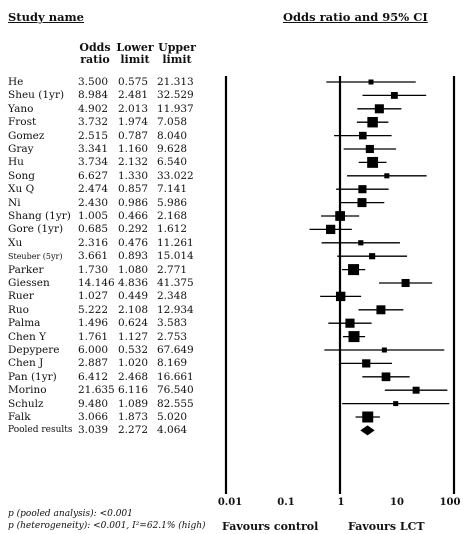  Describe the element at coordinates (133, 162) in the screenshot. I see `lower-limit-value: 2.132` at that location.